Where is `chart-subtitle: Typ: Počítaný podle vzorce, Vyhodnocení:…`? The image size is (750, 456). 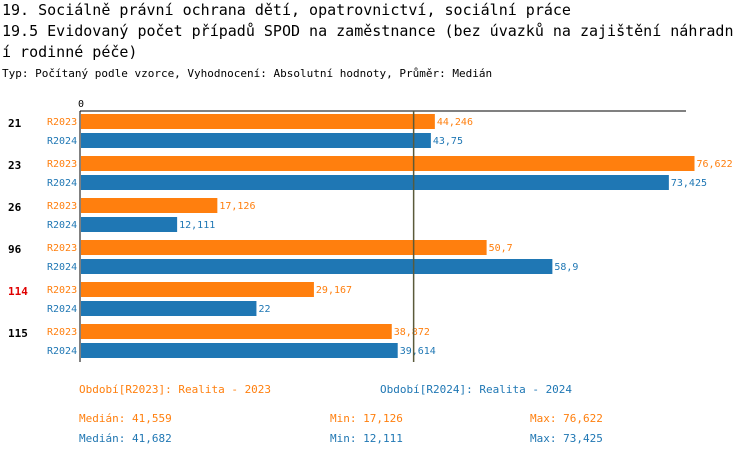 chart-subtitle: Typ: Počítaný podle vzorce, Vyhodnocení:… is located at coordinates (247, 73).